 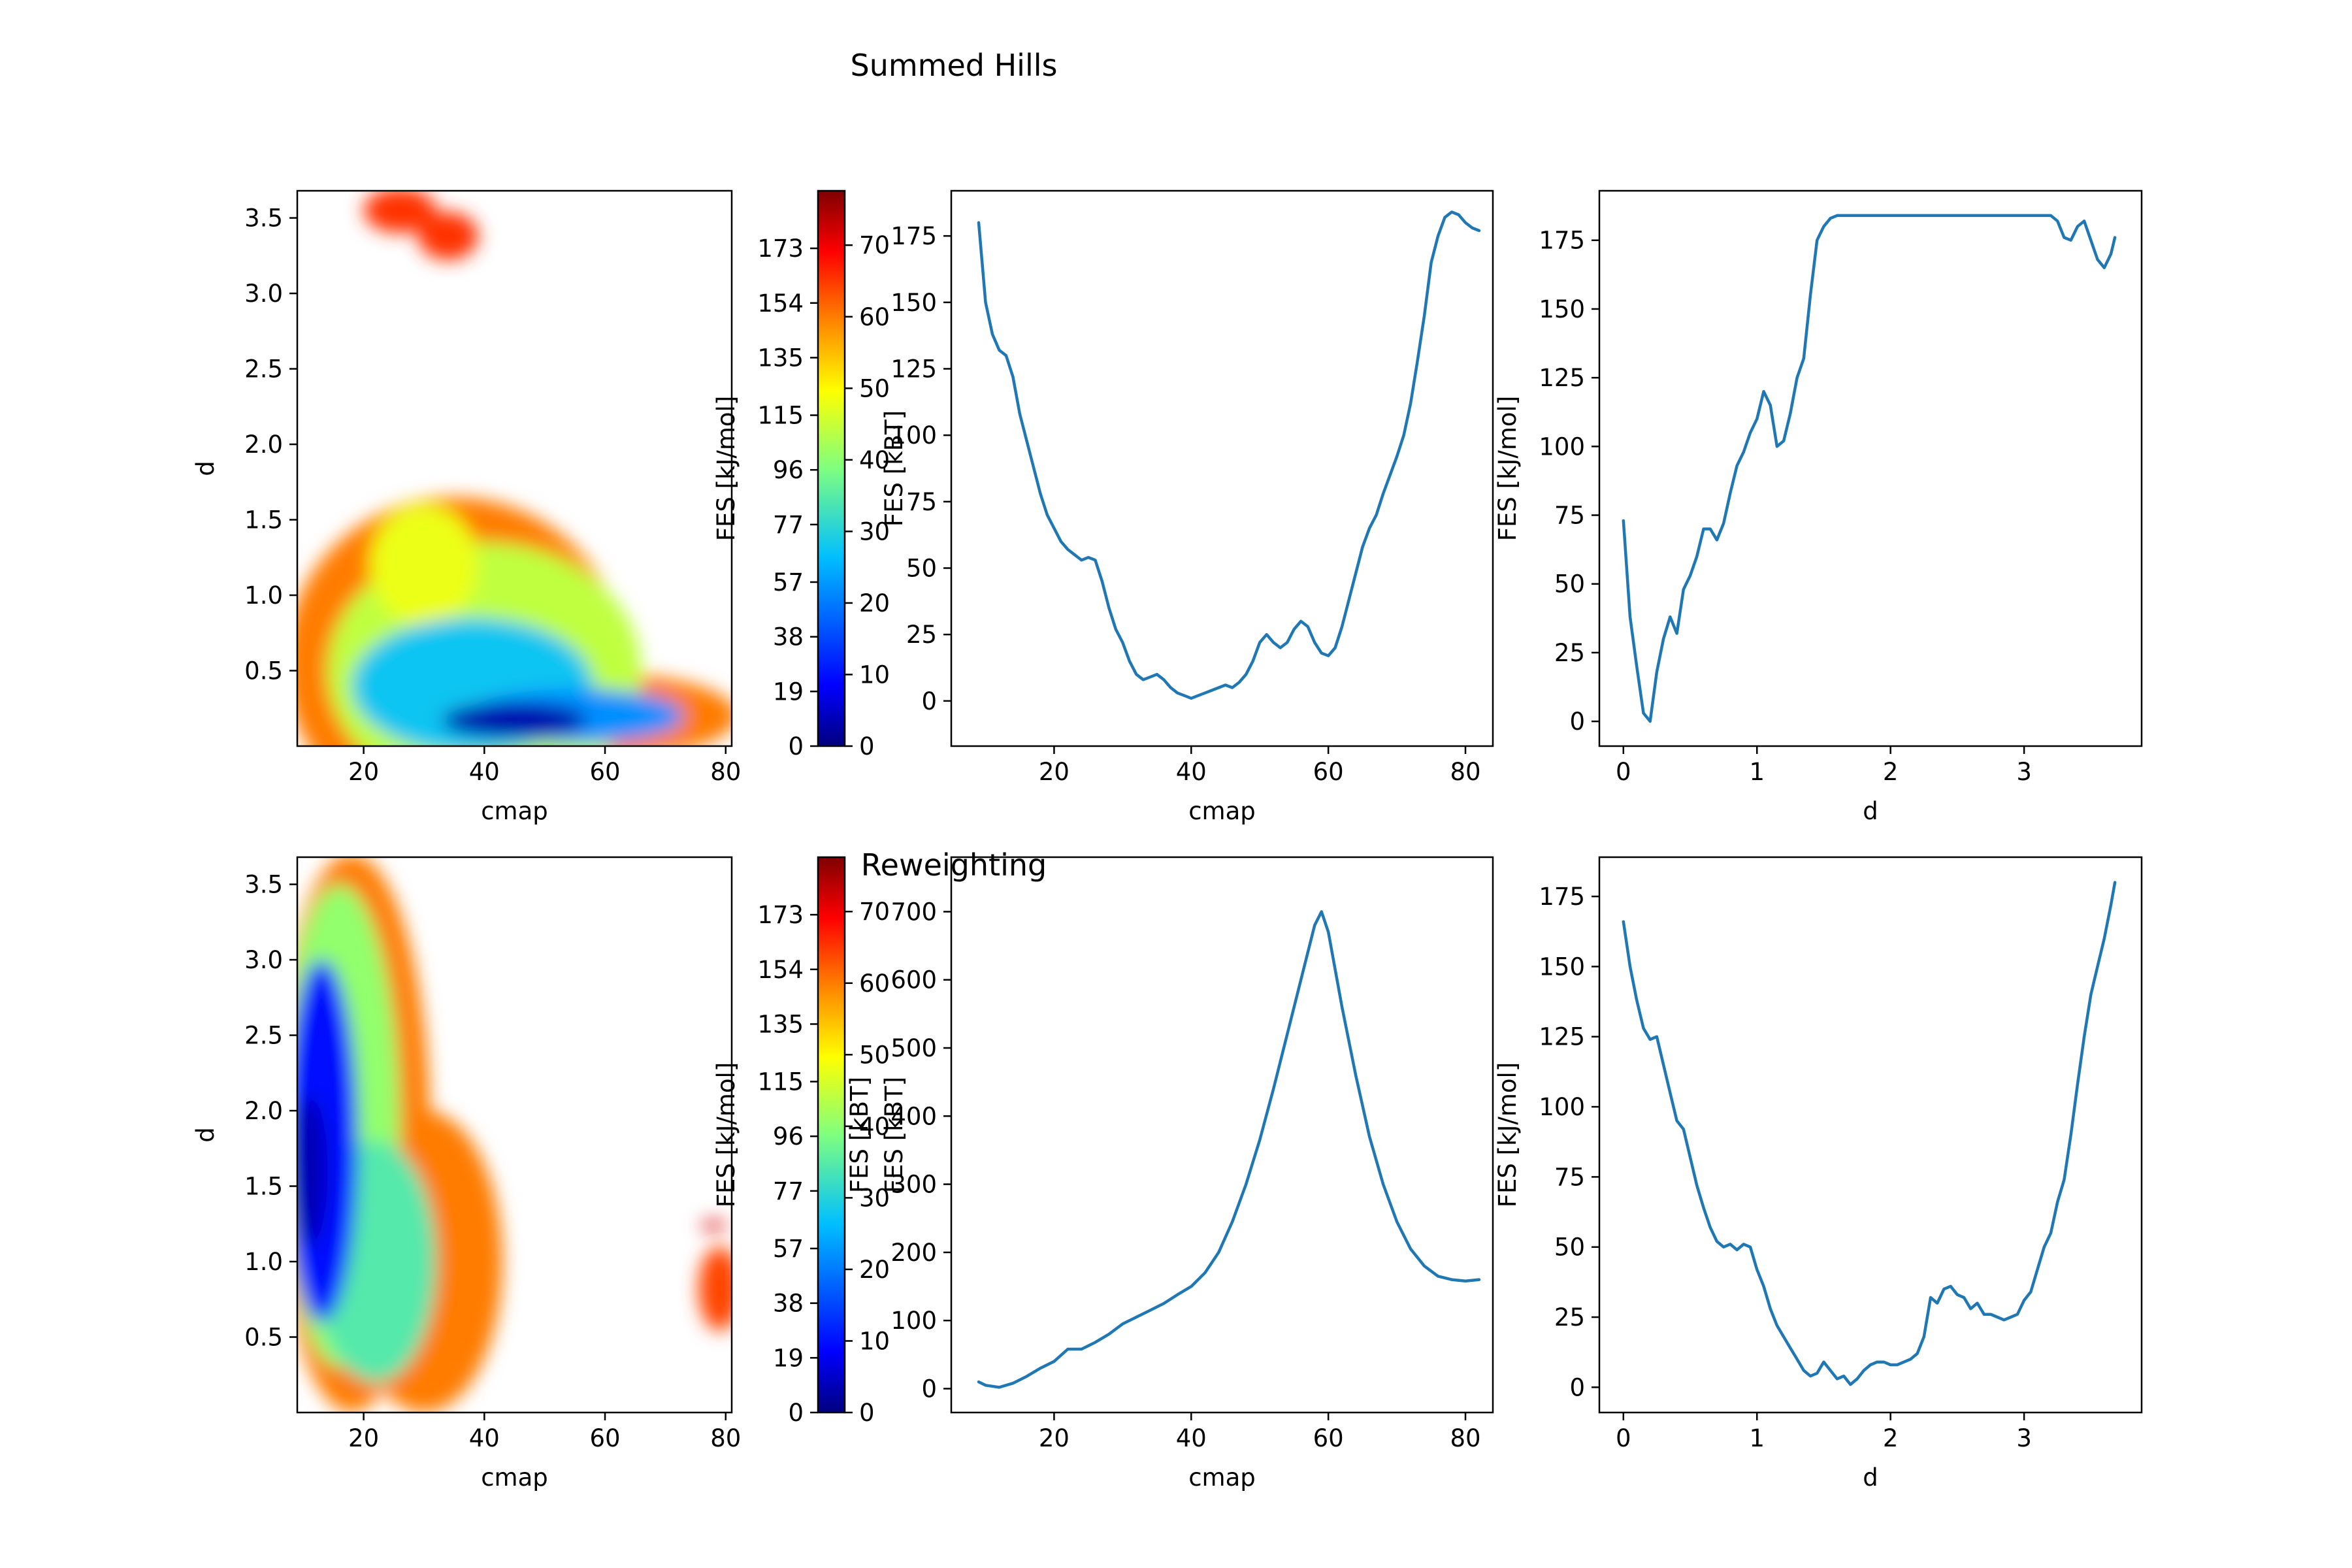 What do you see at coordinates (263, 445) in the screenshot?
I see `y-tick-label: 2.0` at bounding box center [263, 445].